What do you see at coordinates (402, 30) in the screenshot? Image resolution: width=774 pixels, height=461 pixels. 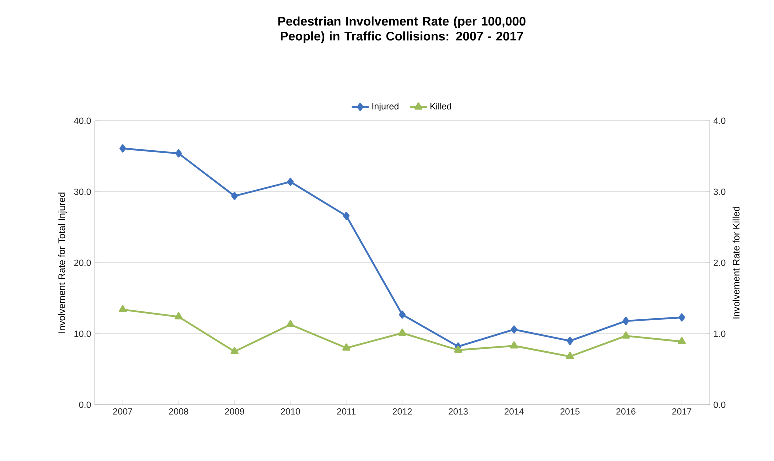 I see `chart-title: Pedestrian Involvement Rate (per 100,000 People) in Traffic Collisions: 2007 - 2017` at bounding box center [402, 30].